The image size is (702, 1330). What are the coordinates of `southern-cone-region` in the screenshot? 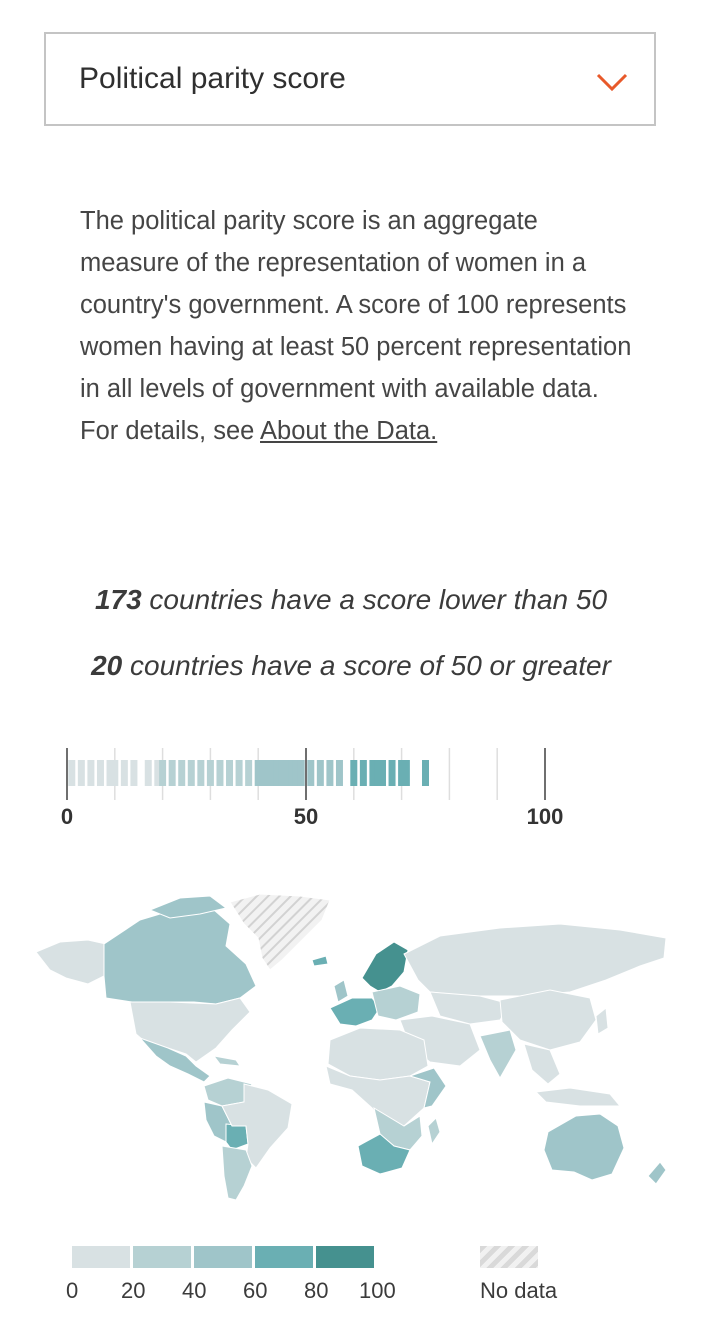 It's located at (237, 1173).